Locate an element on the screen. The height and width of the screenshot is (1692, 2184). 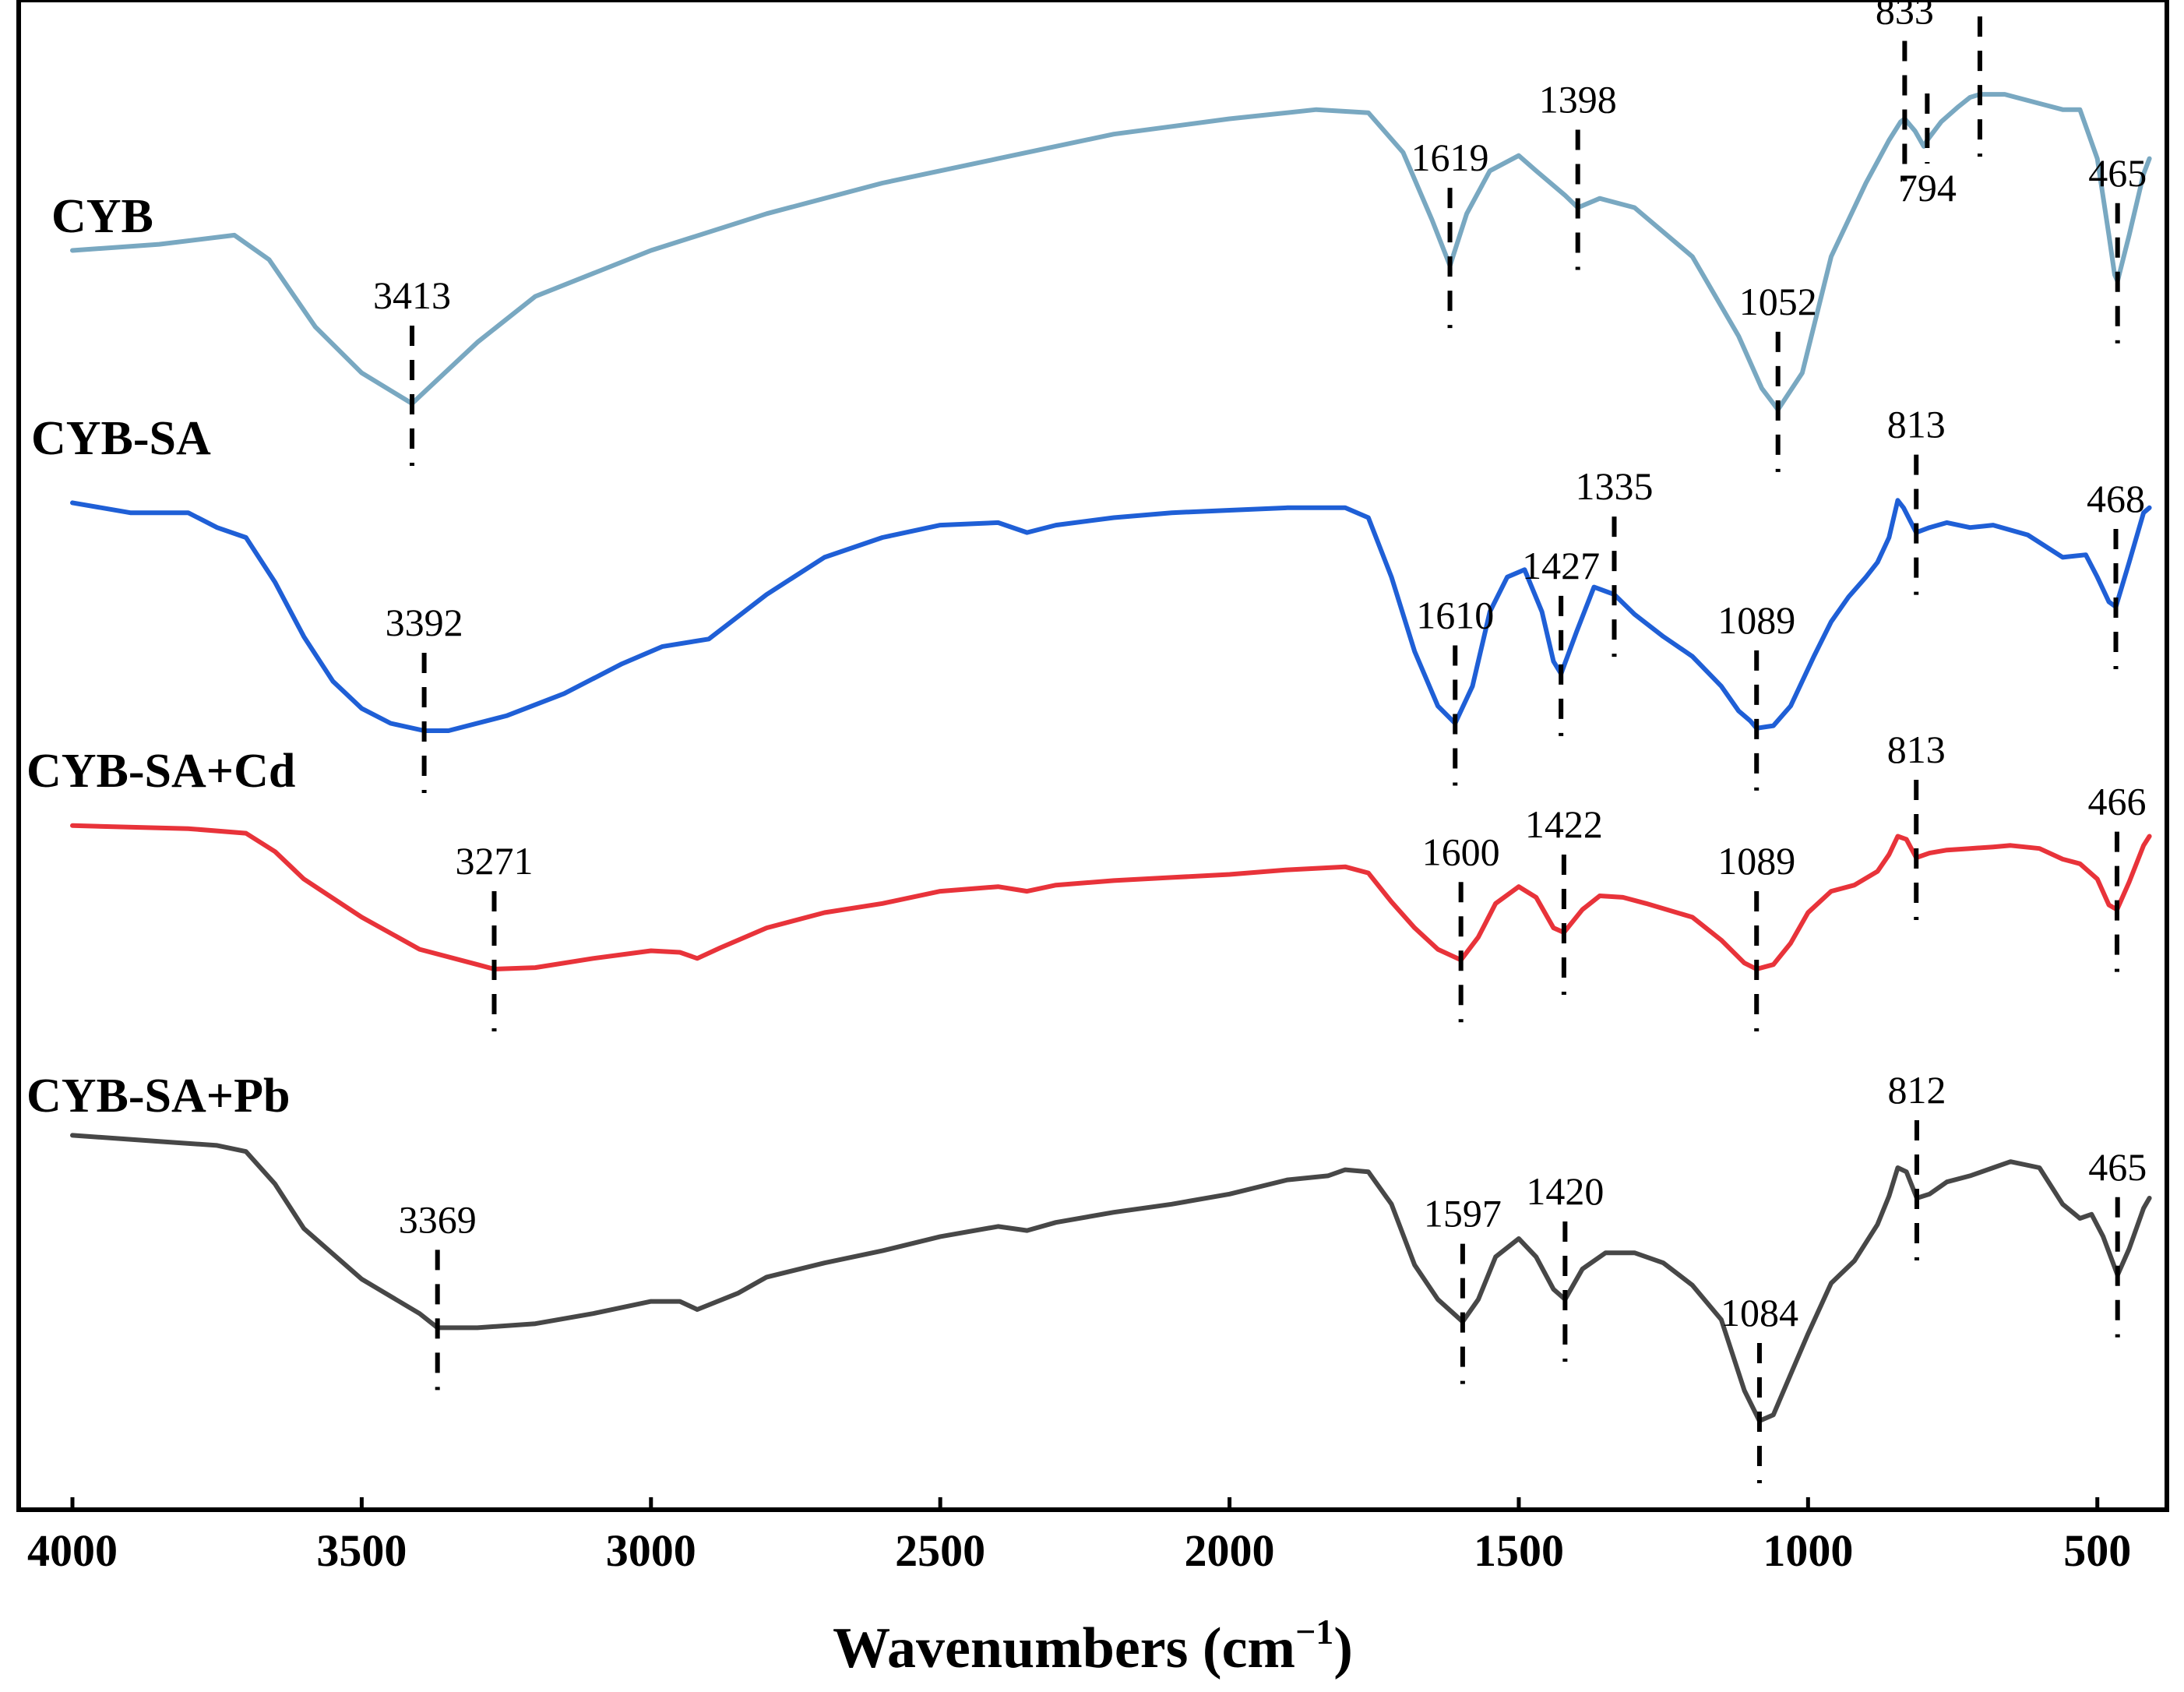
series-label-1: CYB-SA is located at coordinates (121, 438).